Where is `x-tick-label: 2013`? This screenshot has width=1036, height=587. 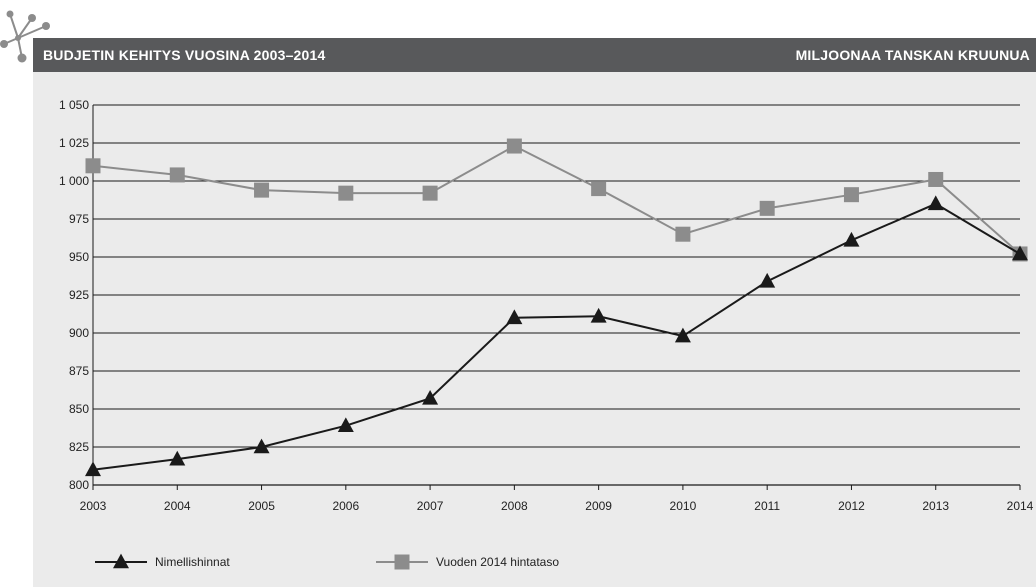
x-tick-label: 2013 is located at coordinates (935, 506).